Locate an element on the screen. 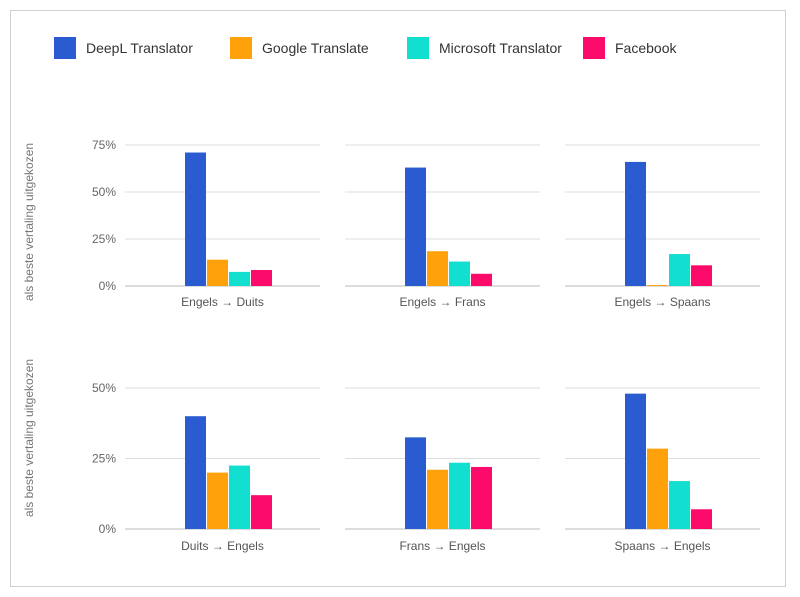  legend-item-microsoft: Microsoft Translator is located at coordinates (484, 48).